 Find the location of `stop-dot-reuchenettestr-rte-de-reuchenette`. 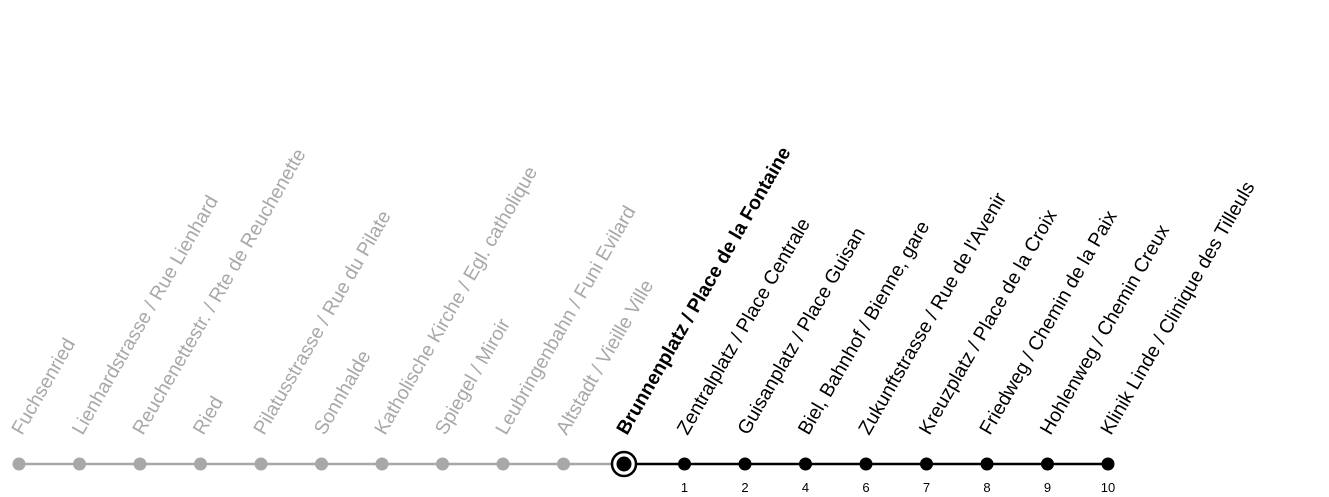

stop-dot-reuchenettestr-rte-de-reuchenette is located at coordinates (140, 464).